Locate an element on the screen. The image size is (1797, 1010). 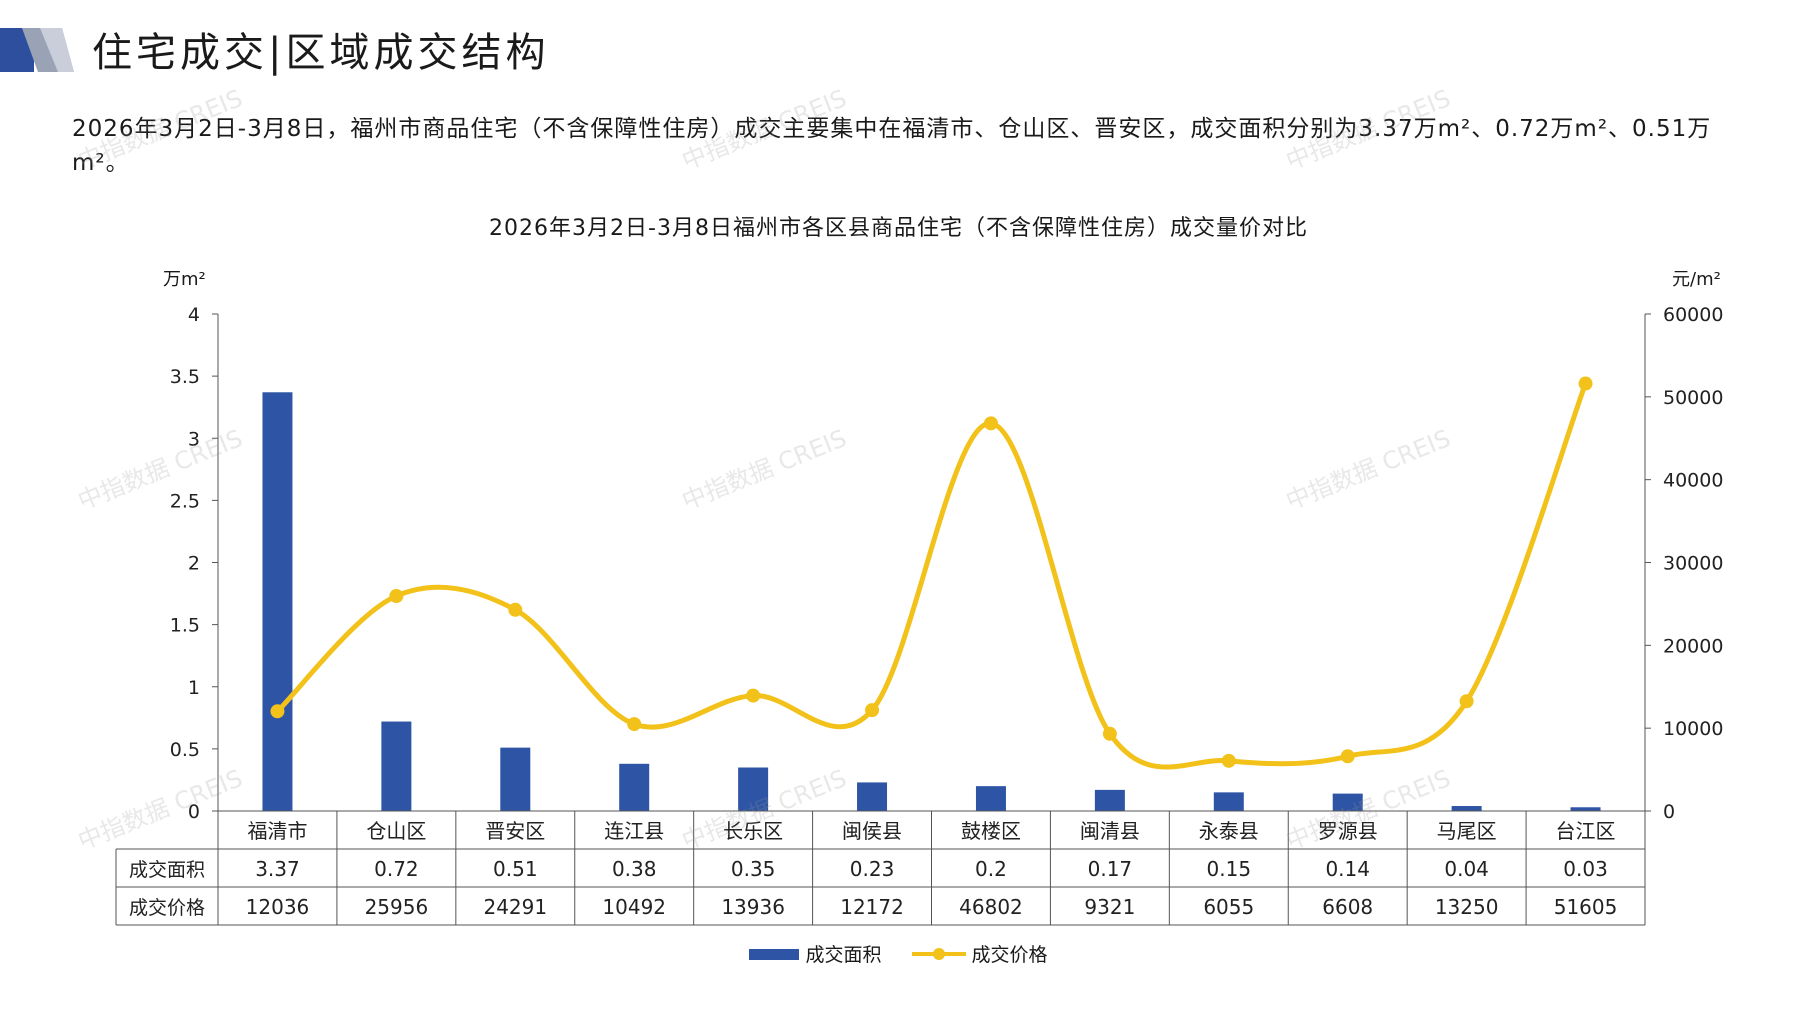
x-axis-tick-label: 长乐区 is located at coordinates (753, 831).